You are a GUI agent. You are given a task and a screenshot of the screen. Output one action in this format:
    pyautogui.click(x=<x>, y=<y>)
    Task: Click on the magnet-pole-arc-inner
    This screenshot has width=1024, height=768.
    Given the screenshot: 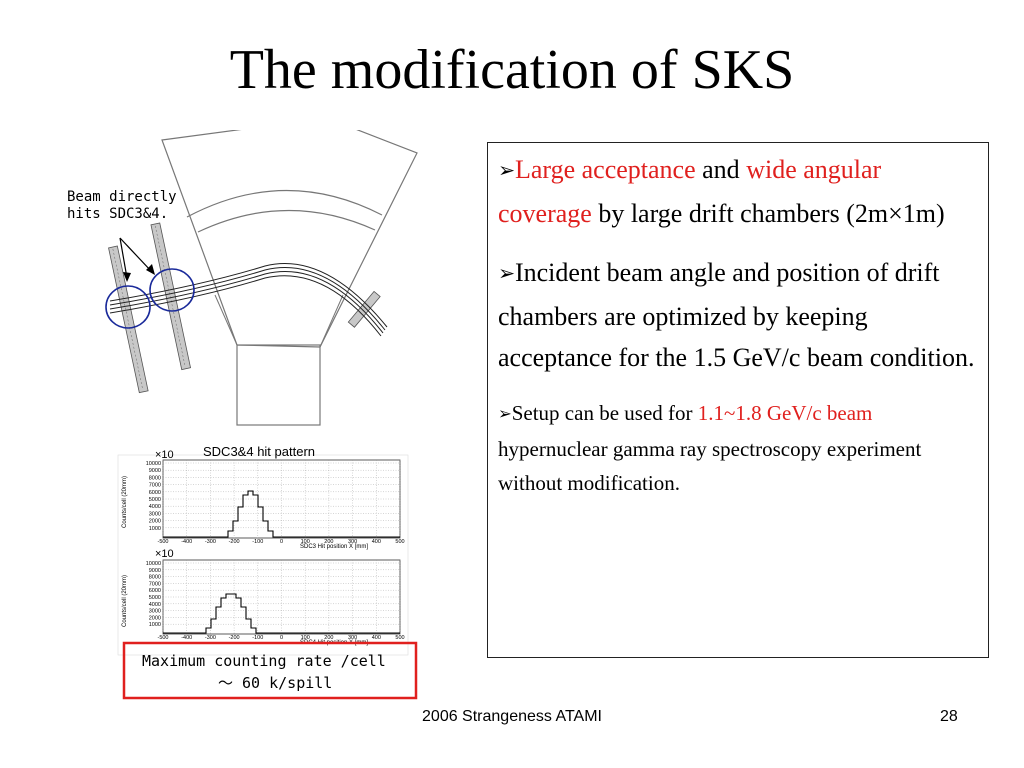 What is the action you would take?
    pyautogui.click(x=286, y=221)
    